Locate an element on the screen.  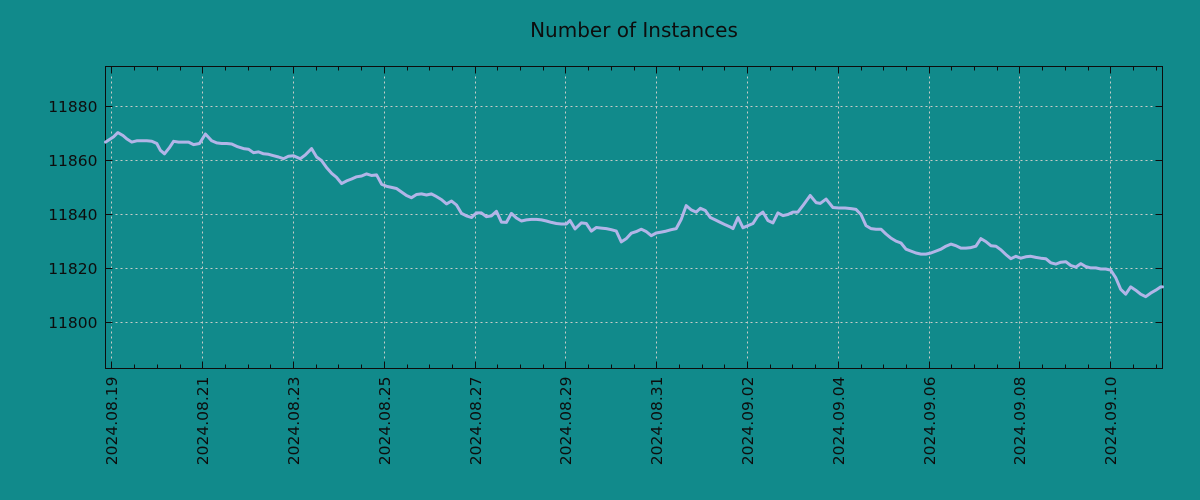
y-tick-label: 11800 is located at coordinates (72, 323).